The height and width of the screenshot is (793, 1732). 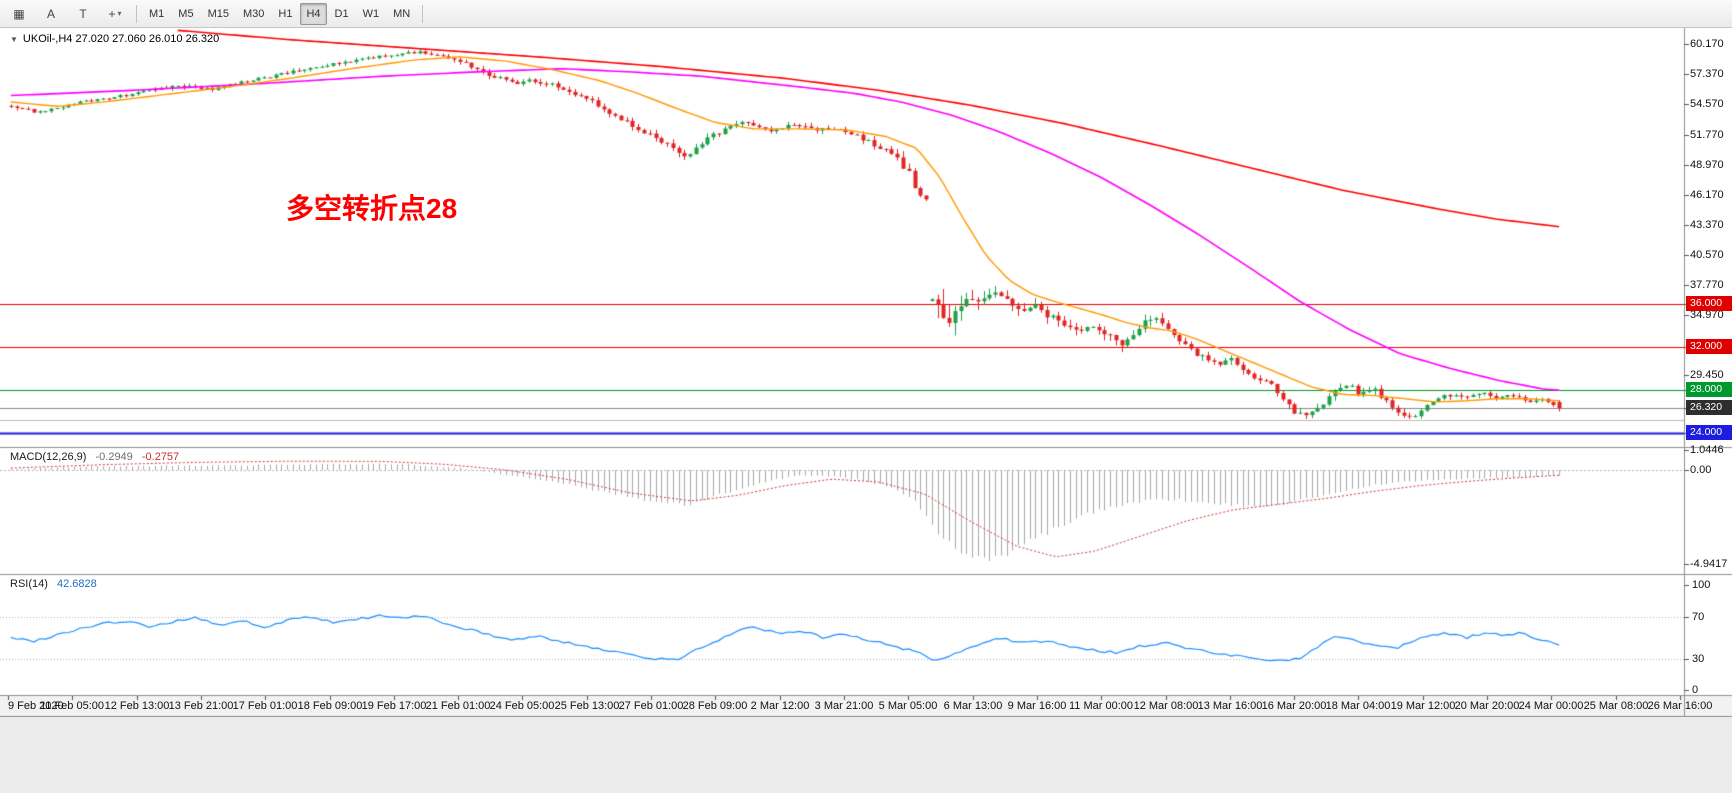 I want to click on rsi-subwindow, so click(x=842, y=635).